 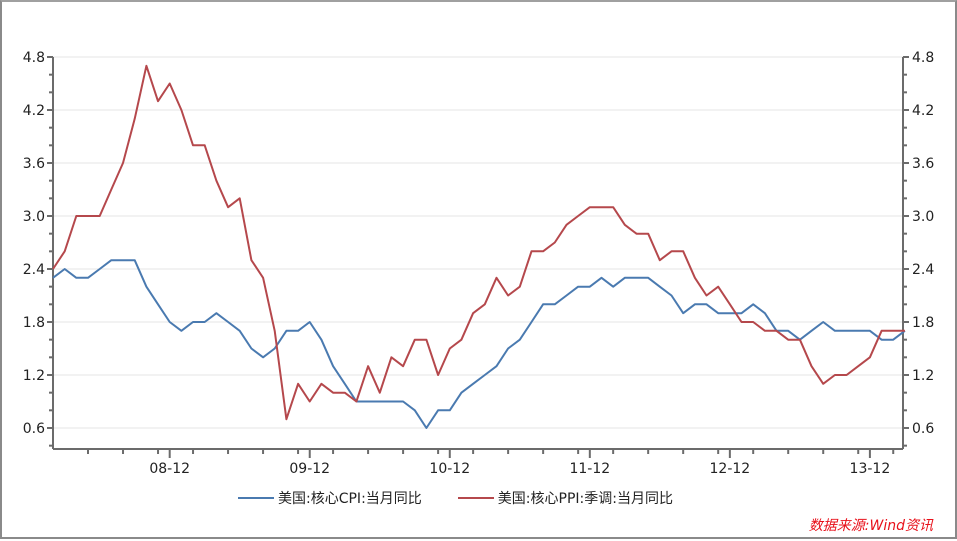 I want to click on legend-item-cpi: 美国:核心CPI:当月同比, so click(x=330, y=498).